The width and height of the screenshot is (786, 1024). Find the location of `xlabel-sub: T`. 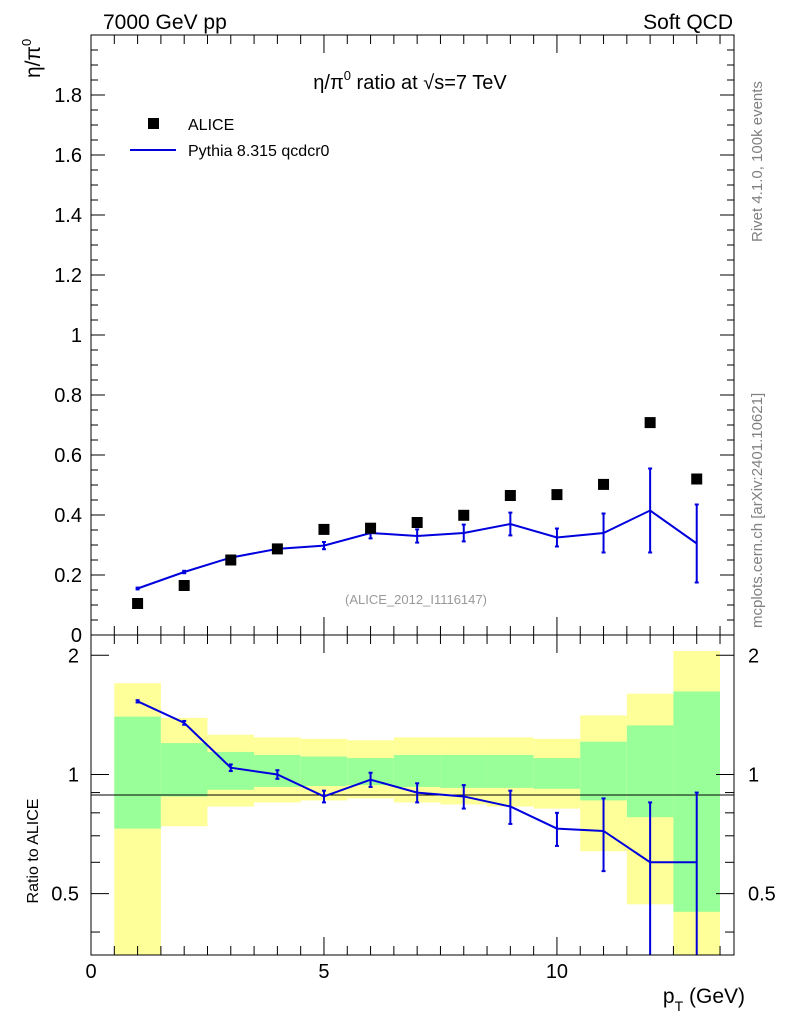

xlabel-sub: T is located at coordinates (679, 1006).